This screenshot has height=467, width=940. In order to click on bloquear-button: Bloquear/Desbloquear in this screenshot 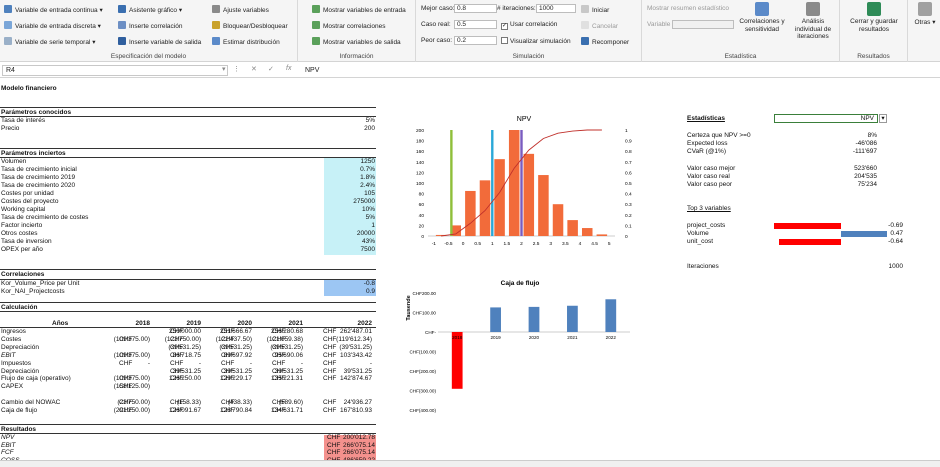, I will do `click(250, 26)`.